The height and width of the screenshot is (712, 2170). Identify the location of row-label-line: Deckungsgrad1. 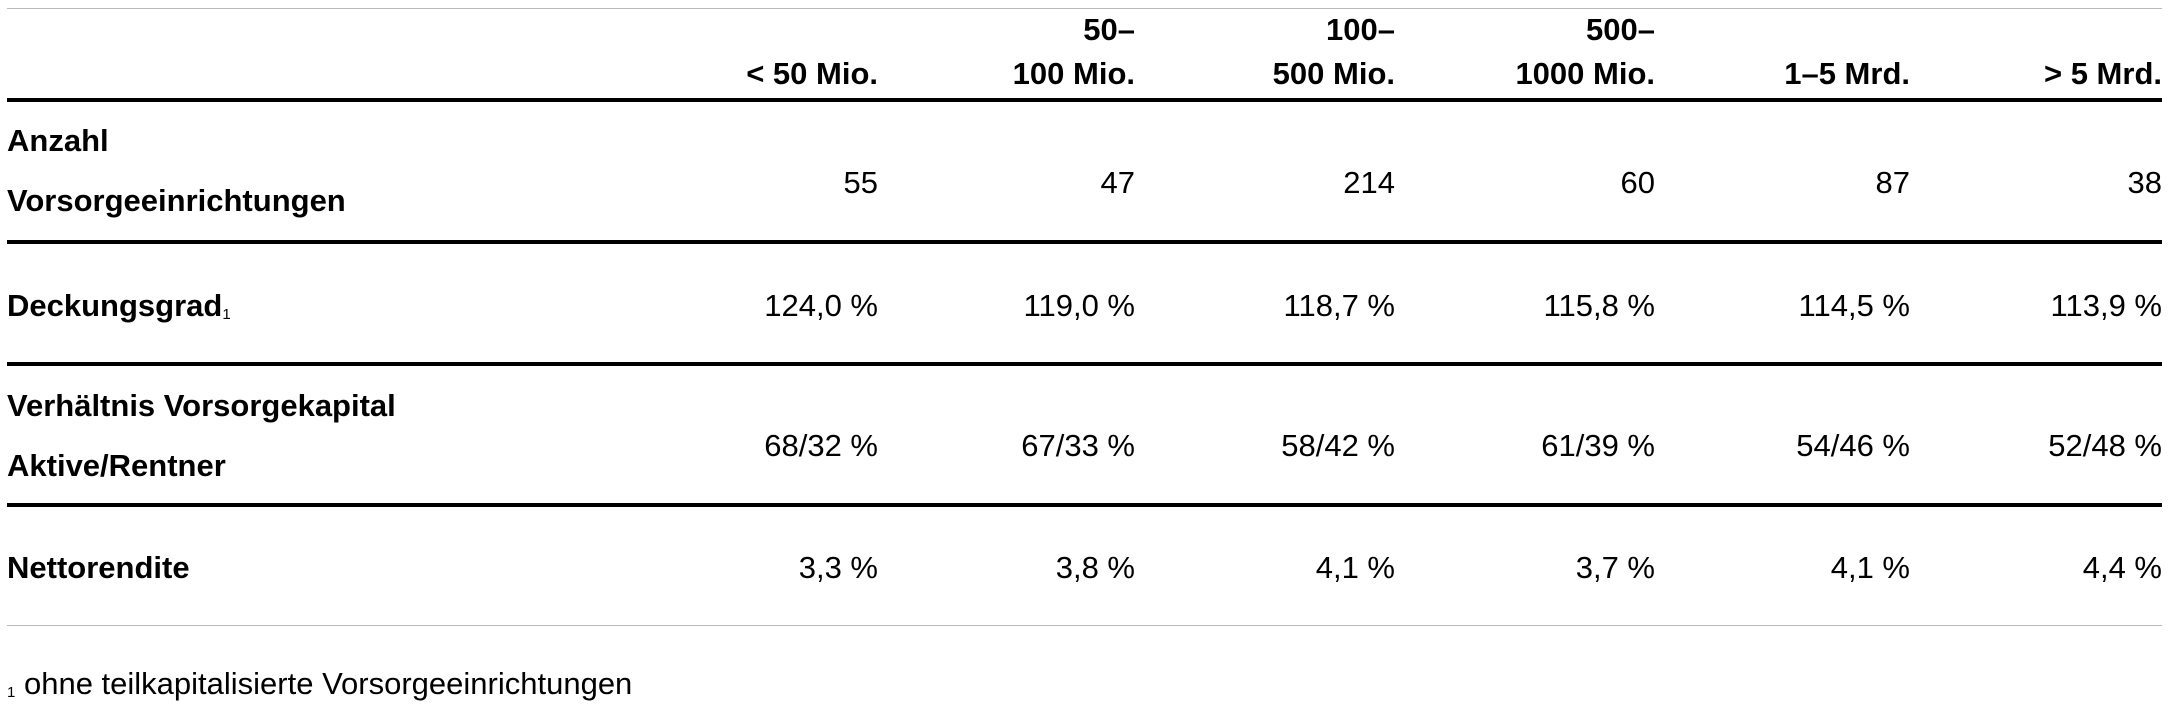
(119, 309).